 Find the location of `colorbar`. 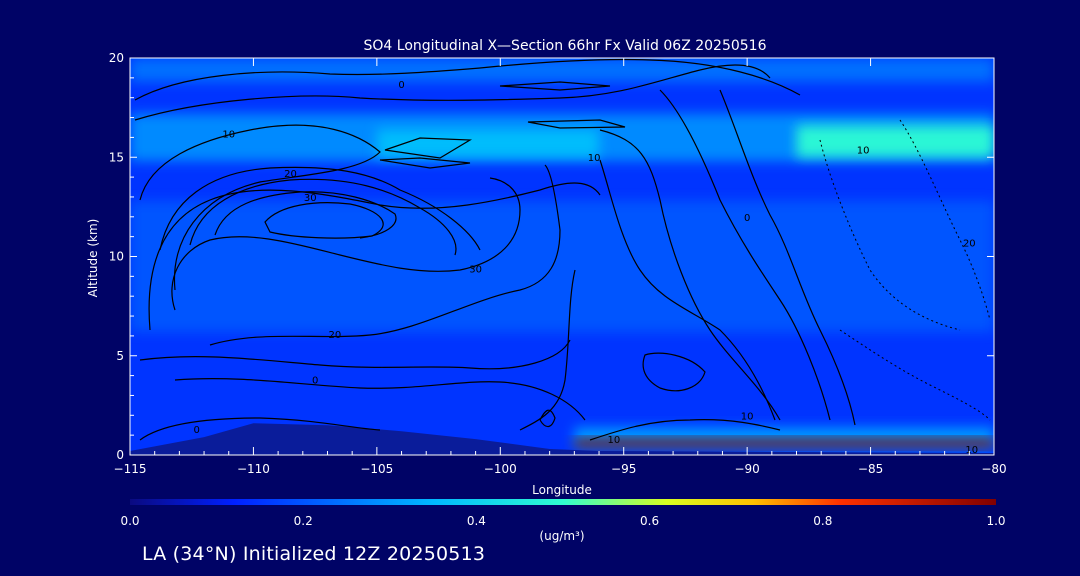

colorbar is located at coordinates (563, 502).